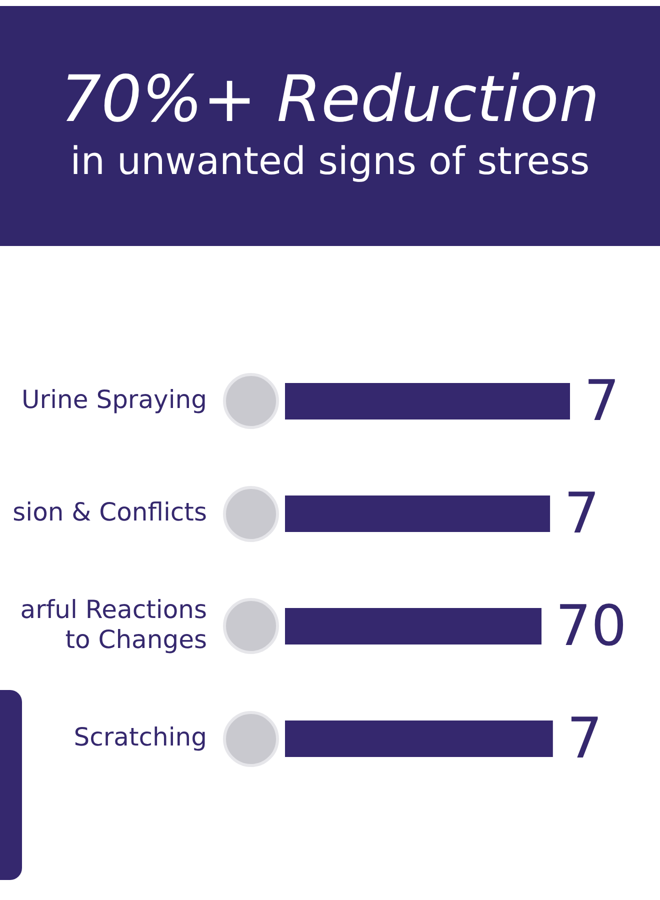 The height and width of the screenshot is (900, 660). What do you see at coordinates (591, 626) in the screenshot?
I see `annotation: 70` at bounding box center [591, 626].